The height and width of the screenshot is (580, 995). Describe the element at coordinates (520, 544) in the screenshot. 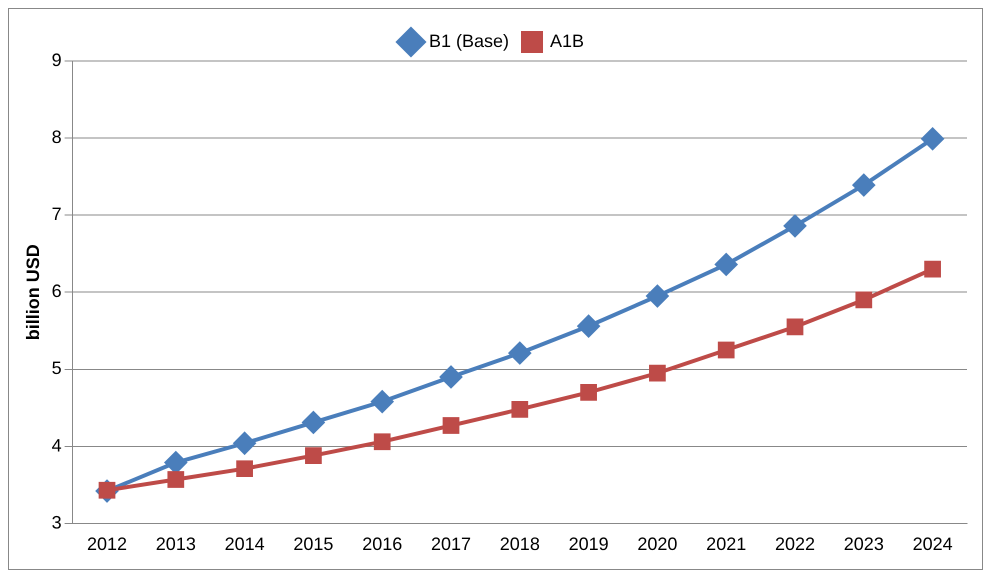

I see `x-tick-label: 2018` at that location.